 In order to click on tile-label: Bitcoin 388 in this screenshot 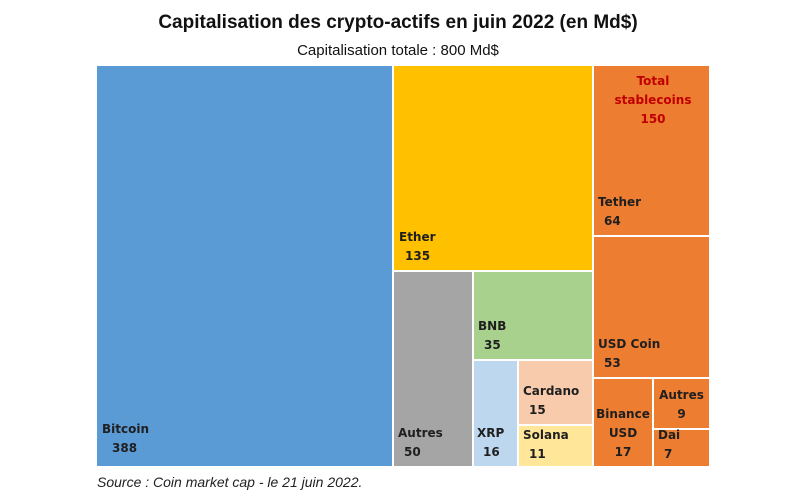, I will do `click(125, 439)`.